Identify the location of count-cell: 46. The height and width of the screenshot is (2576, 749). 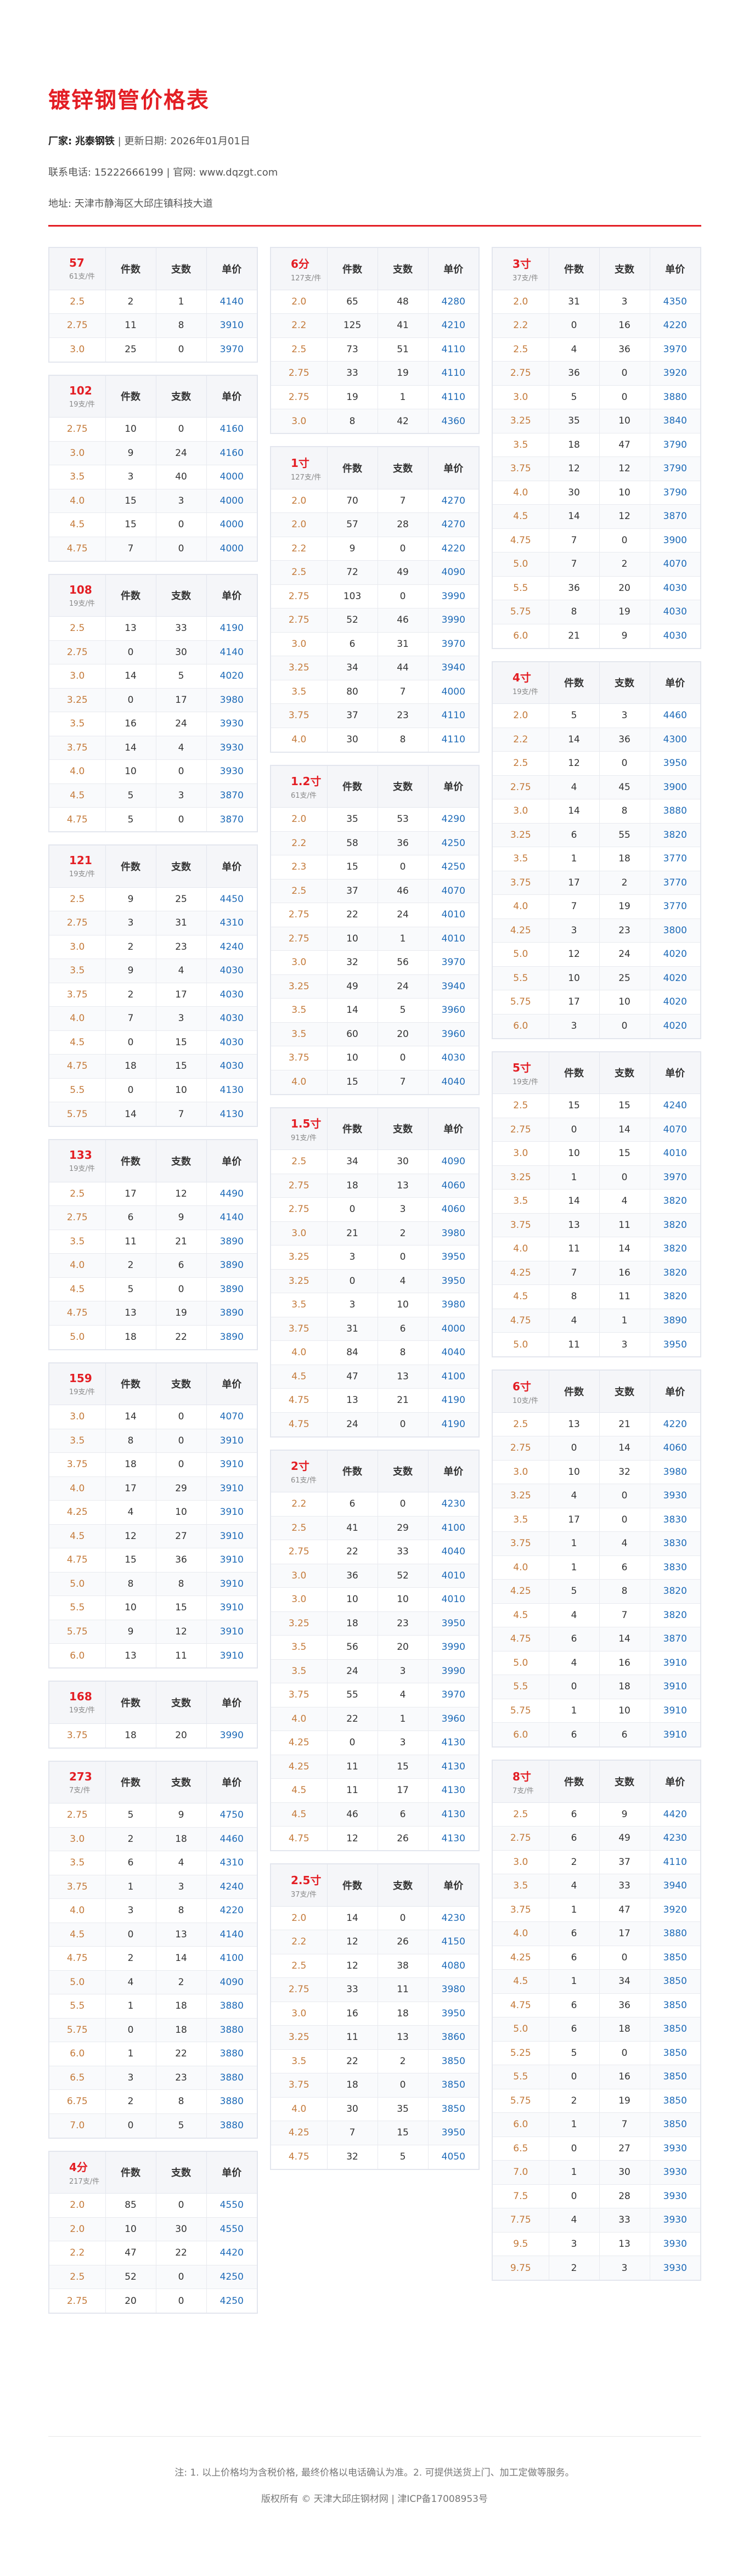
(404, 621).